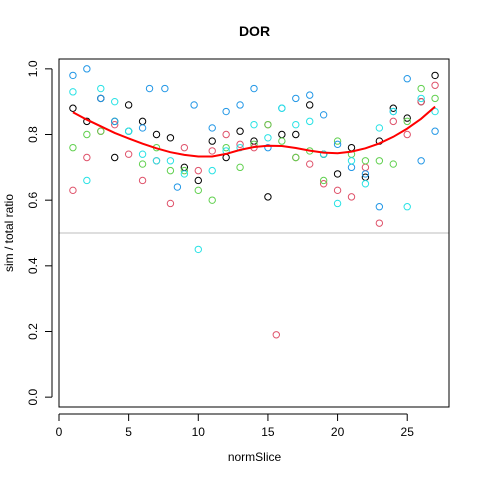 This screenshot has width=480, height=480. What do you see at coordinates (408, 432) in the screenshot?
I see `x-tick-label: 25` at bounding box center [408, 432].